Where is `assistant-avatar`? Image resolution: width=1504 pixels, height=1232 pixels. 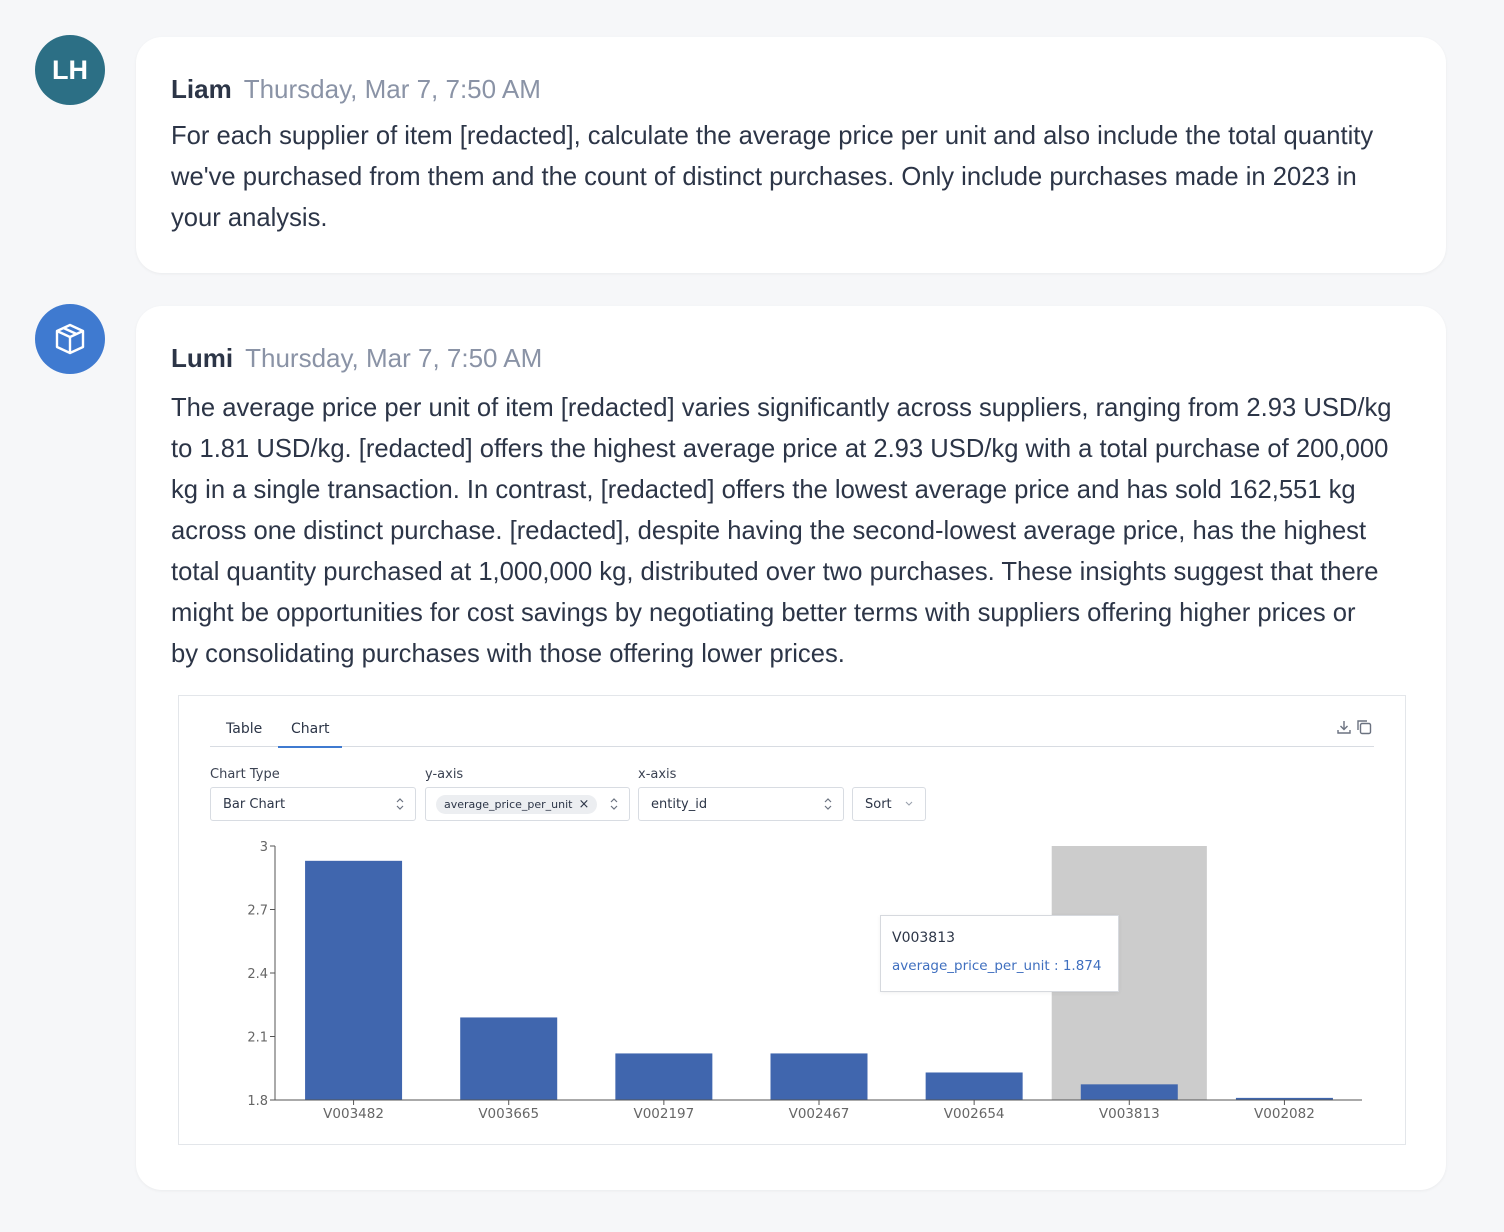 assistant-avatar is located at coordinates (70, 339).